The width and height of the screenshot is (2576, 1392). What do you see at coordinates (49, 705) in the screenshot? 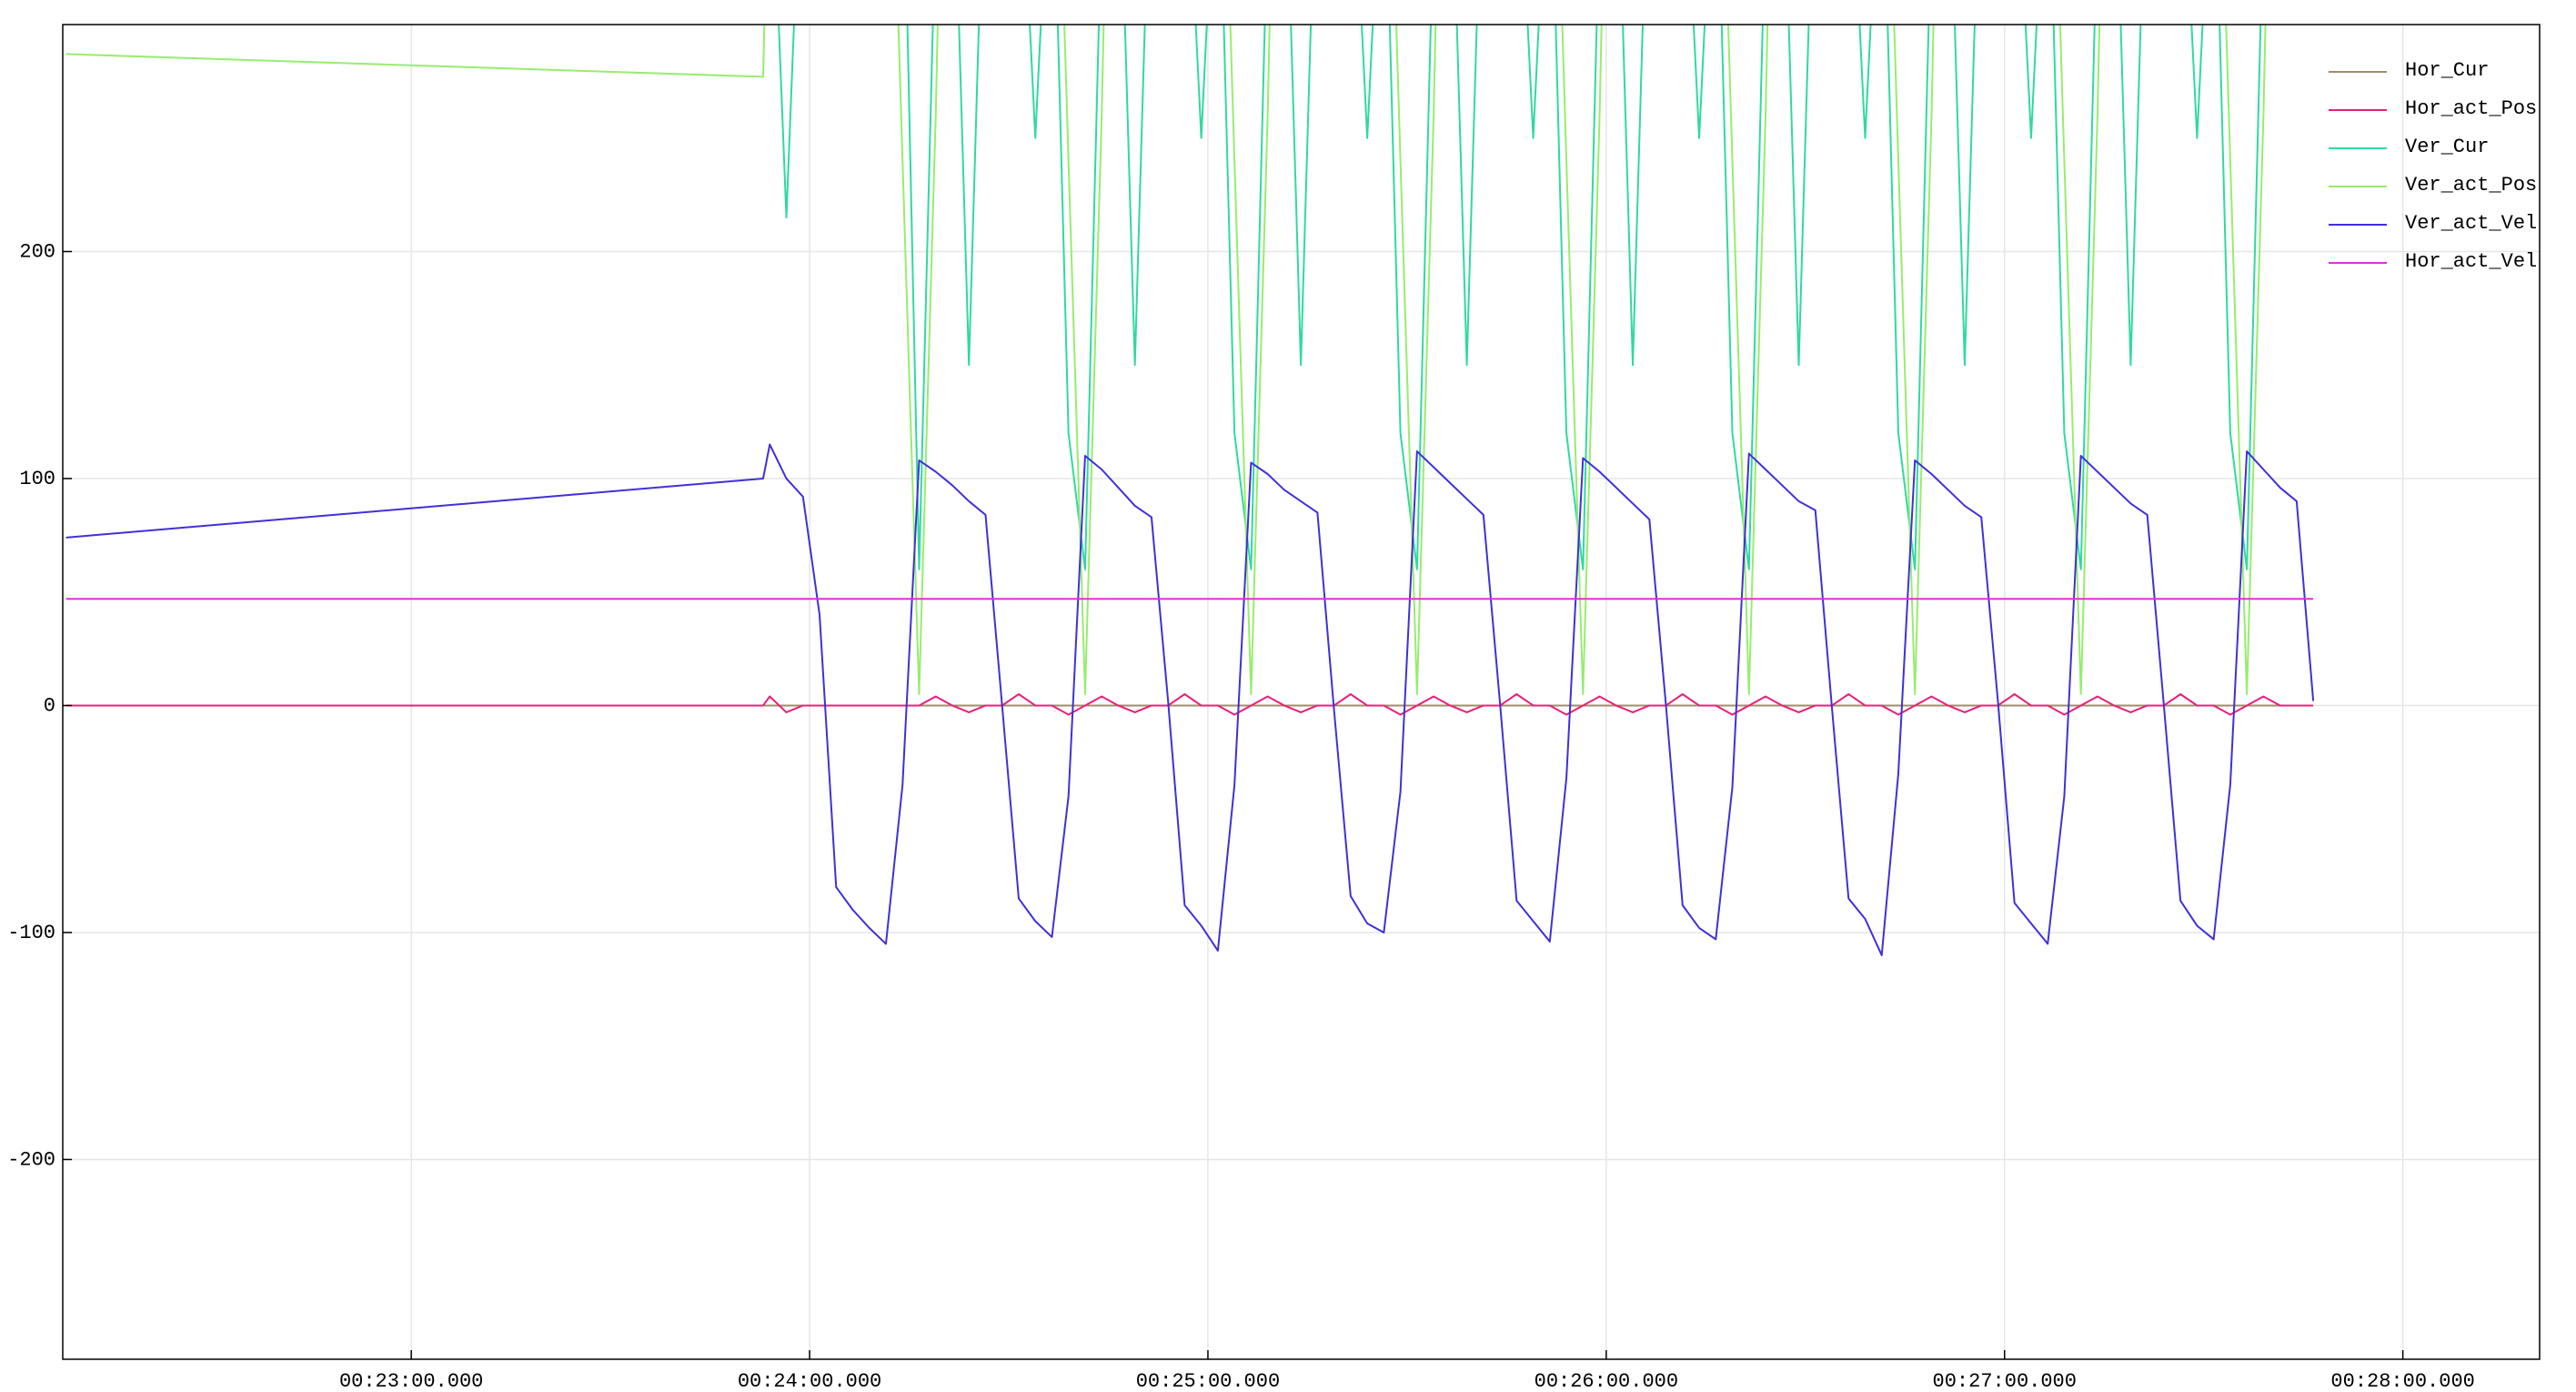
I see `y-tick-label: 0` at bounding box center [49, 705].